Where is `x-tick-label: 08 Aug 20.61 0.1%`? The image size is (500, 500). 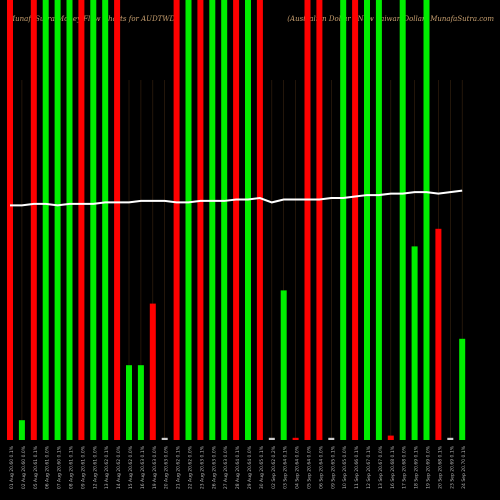
x-tick-label: 08 Aug 20.61 0.1% is located at coordinates (72, 467).